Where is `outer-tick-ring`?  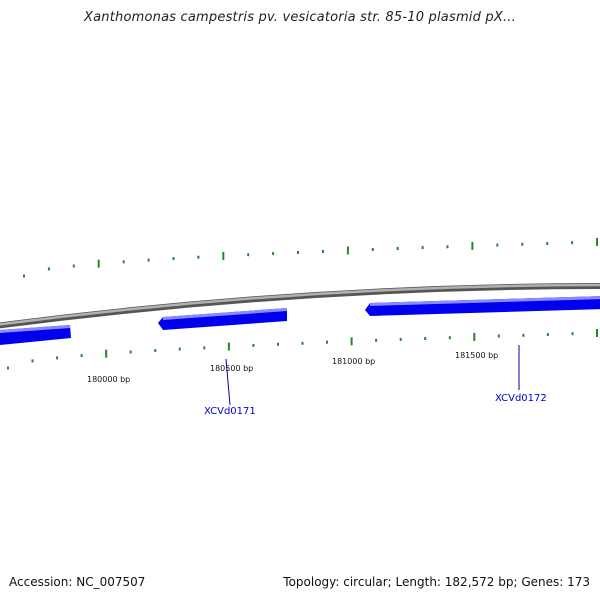
outer-tick-ring is located at coordinates (310, 258).